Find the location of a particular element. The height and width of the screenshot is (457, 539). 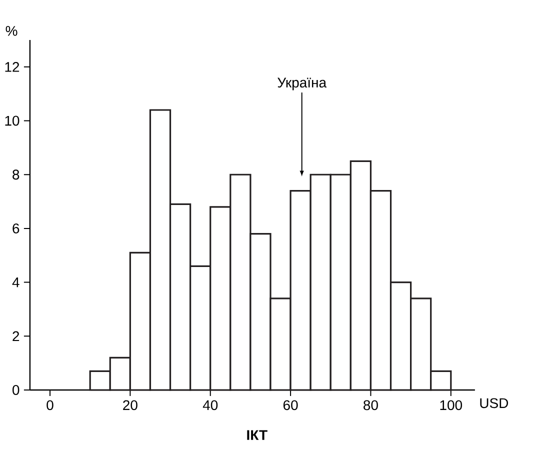

y-axis-title: % is located at coordinates (12, 31).